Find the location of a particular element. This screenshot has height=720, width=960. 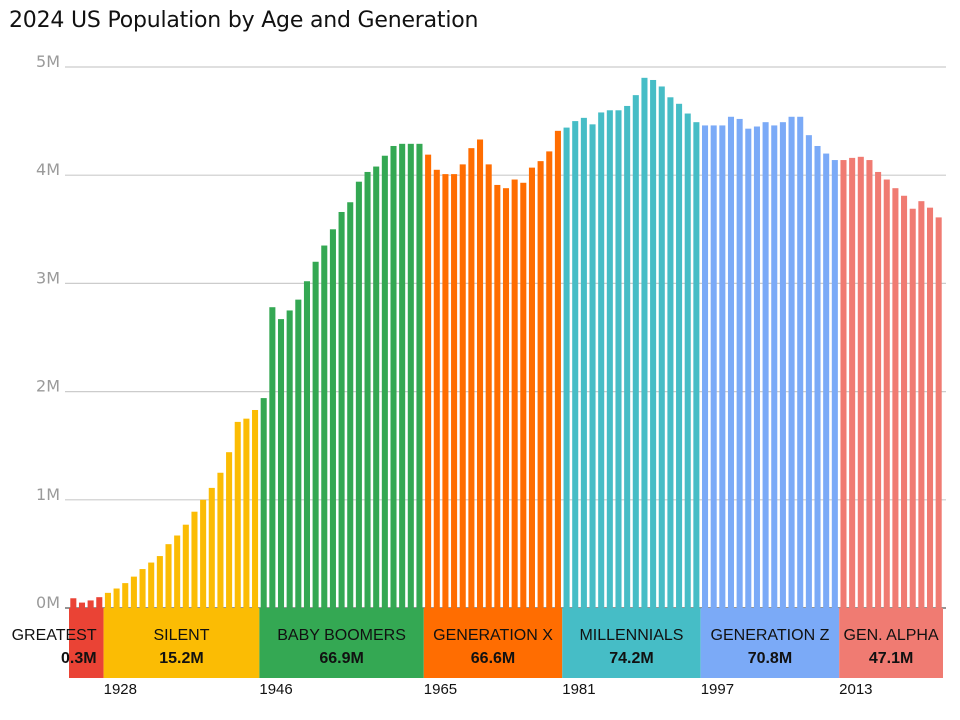

generation-total: 70.8M is located at coordinates (770, 658).